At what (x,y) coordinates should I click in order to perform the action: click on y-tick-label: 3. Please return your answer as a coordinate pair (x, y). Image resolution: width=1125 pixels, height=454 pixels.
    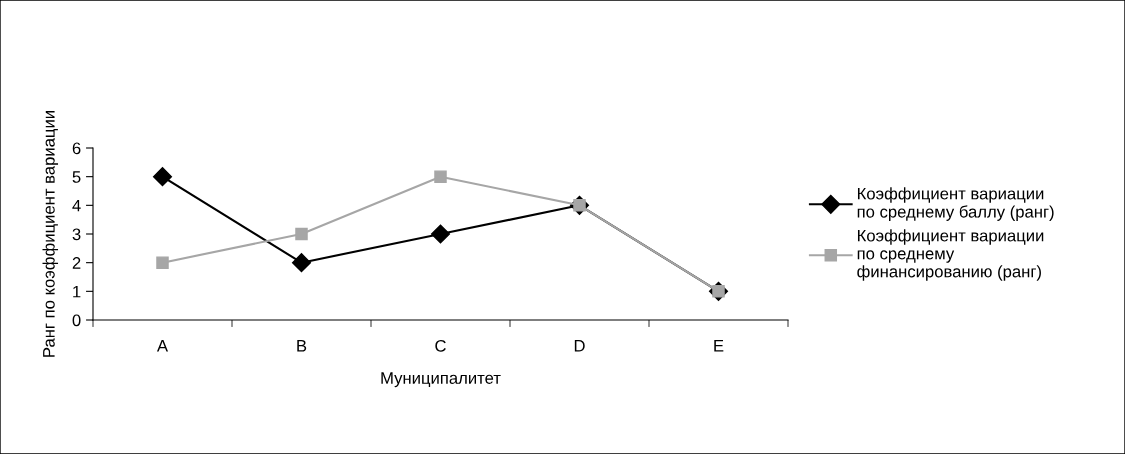
    Looking at the image, I should click on (76, 234).